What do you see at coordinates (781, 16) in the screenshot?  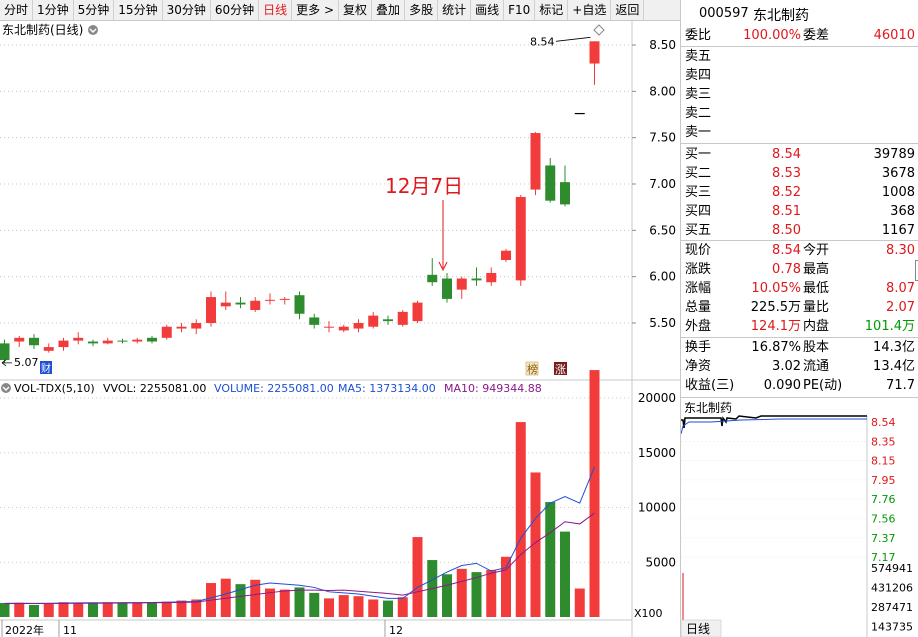 I see `quote-name: 东北制药` at bounding box center [781, 16].